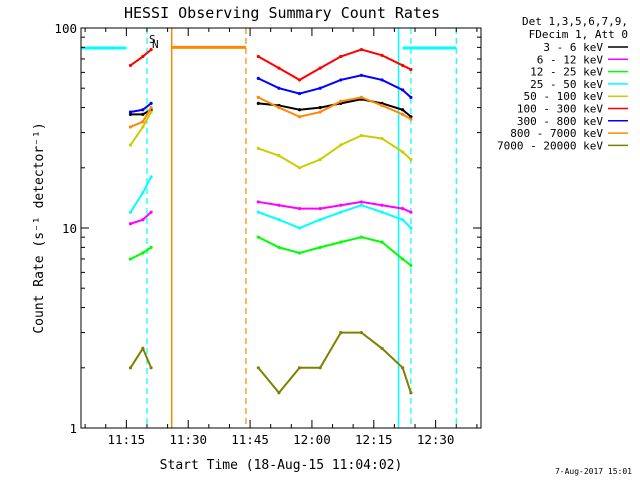 This screenshot has height=480, width=640. I want to click on legend-entry-label: 50 - 100 keV, so click(564, 96).